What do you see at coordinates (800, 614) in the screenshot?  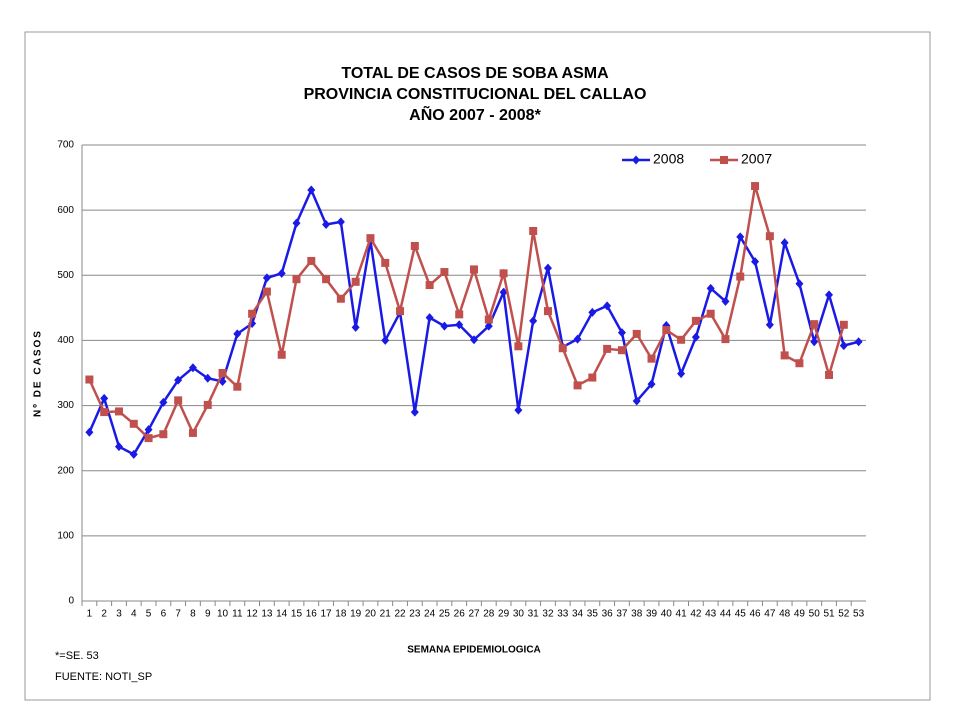 I see `x-tick-label: 49` at bounding box center [800, 614].